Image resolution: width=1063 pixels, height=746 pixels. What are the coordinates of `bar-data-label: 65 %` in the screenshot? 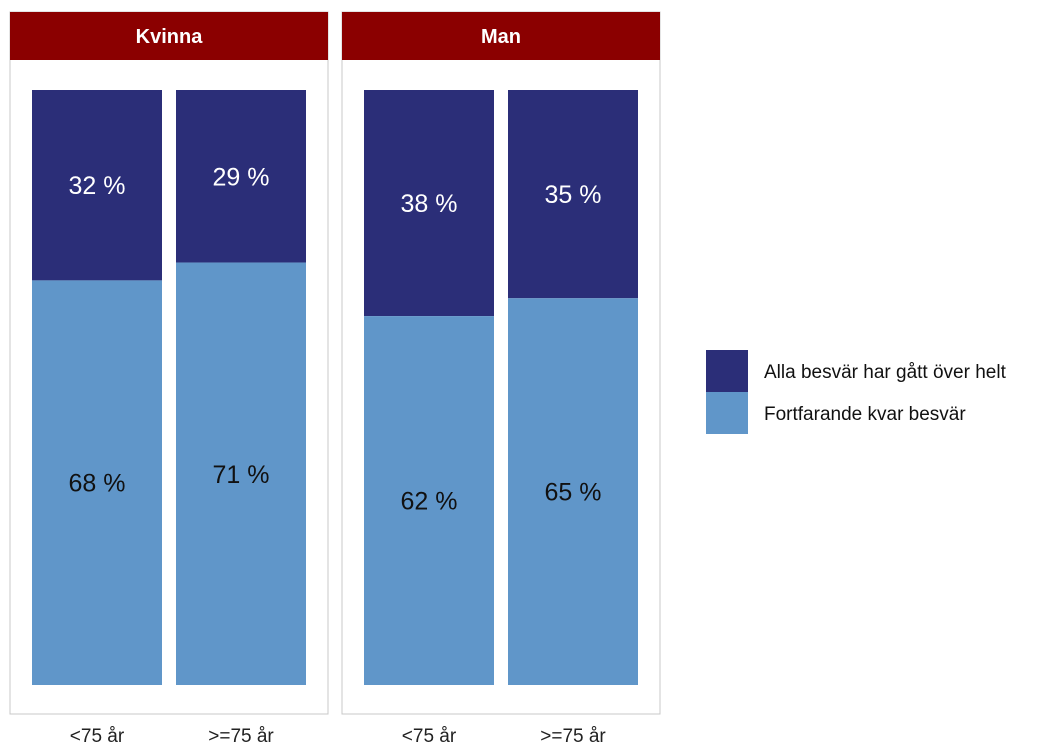 It's located at (573, 493).